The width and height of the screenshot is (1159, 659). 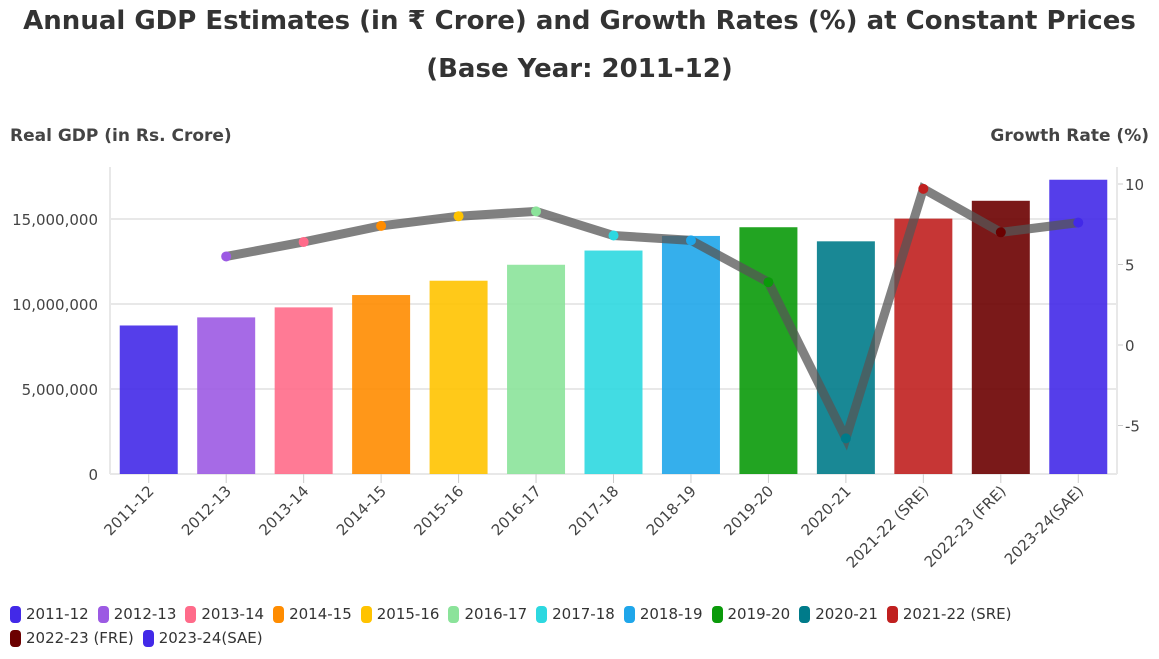 What do you see at coordinates (1130, 346) in the screenshot?
I see `y2-tick-label: 0` at bounding box center [1130, 346].